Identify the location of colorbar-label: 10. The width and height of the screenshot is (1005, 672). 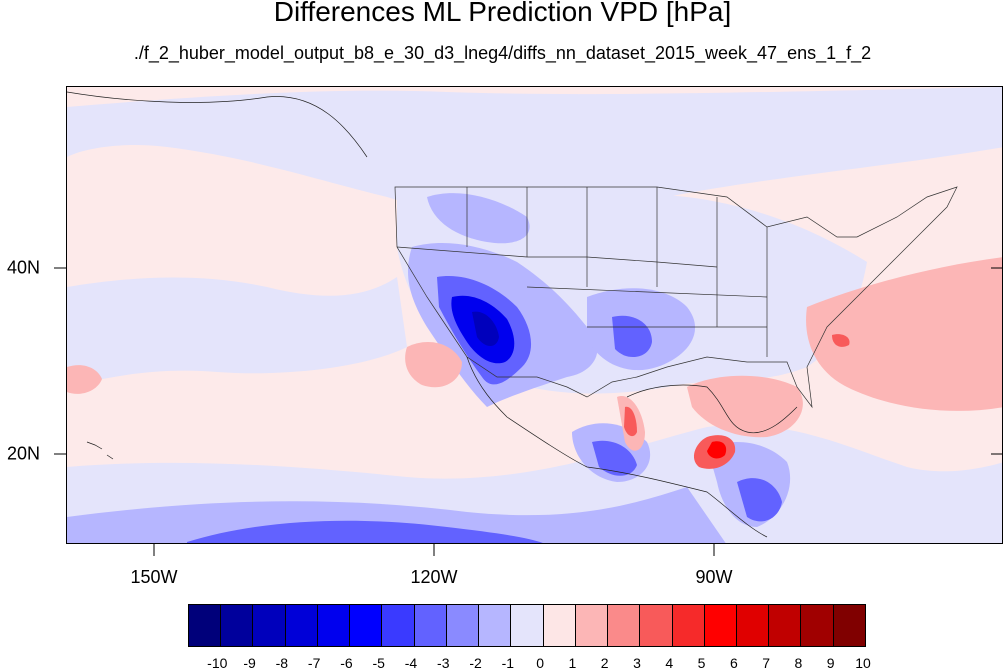
(863, 663).